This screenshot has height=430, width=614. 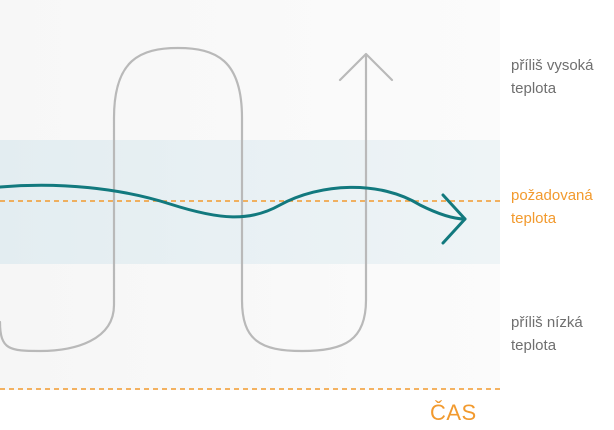 What do you see at coordinates (366, 67) in the screenshot?
I see `up-arrow-icon` at bounding box center [366, 67].